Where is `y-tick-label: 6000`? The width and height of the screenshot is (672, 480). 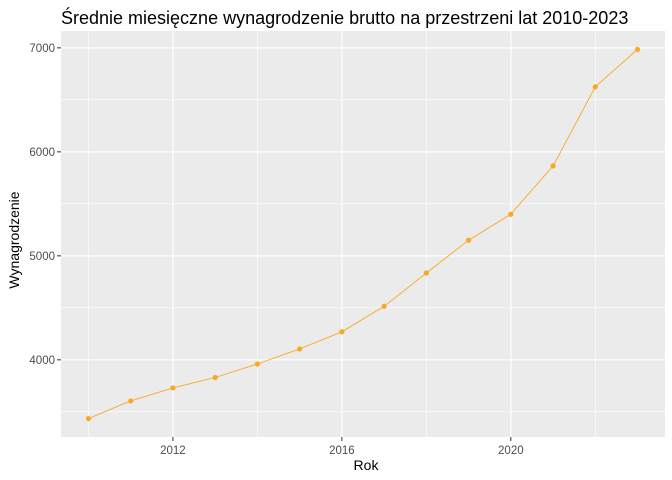
y-tick-label: 6000 is located at coordinates (42, 153).